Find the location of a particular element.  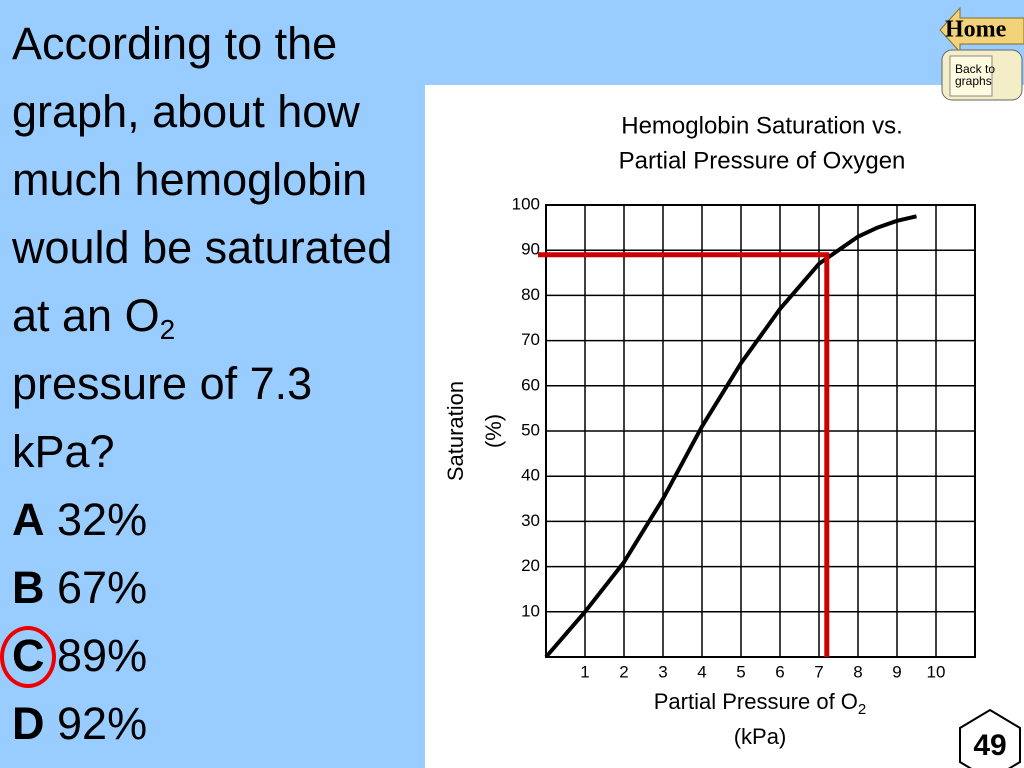

y-tick-label: 30 is located at coordinates (530, 520).